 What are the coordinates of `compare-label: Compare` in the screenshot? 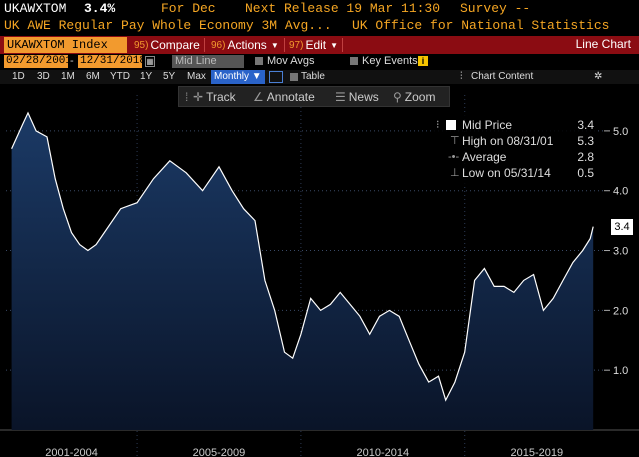 It's located at (175, 45).